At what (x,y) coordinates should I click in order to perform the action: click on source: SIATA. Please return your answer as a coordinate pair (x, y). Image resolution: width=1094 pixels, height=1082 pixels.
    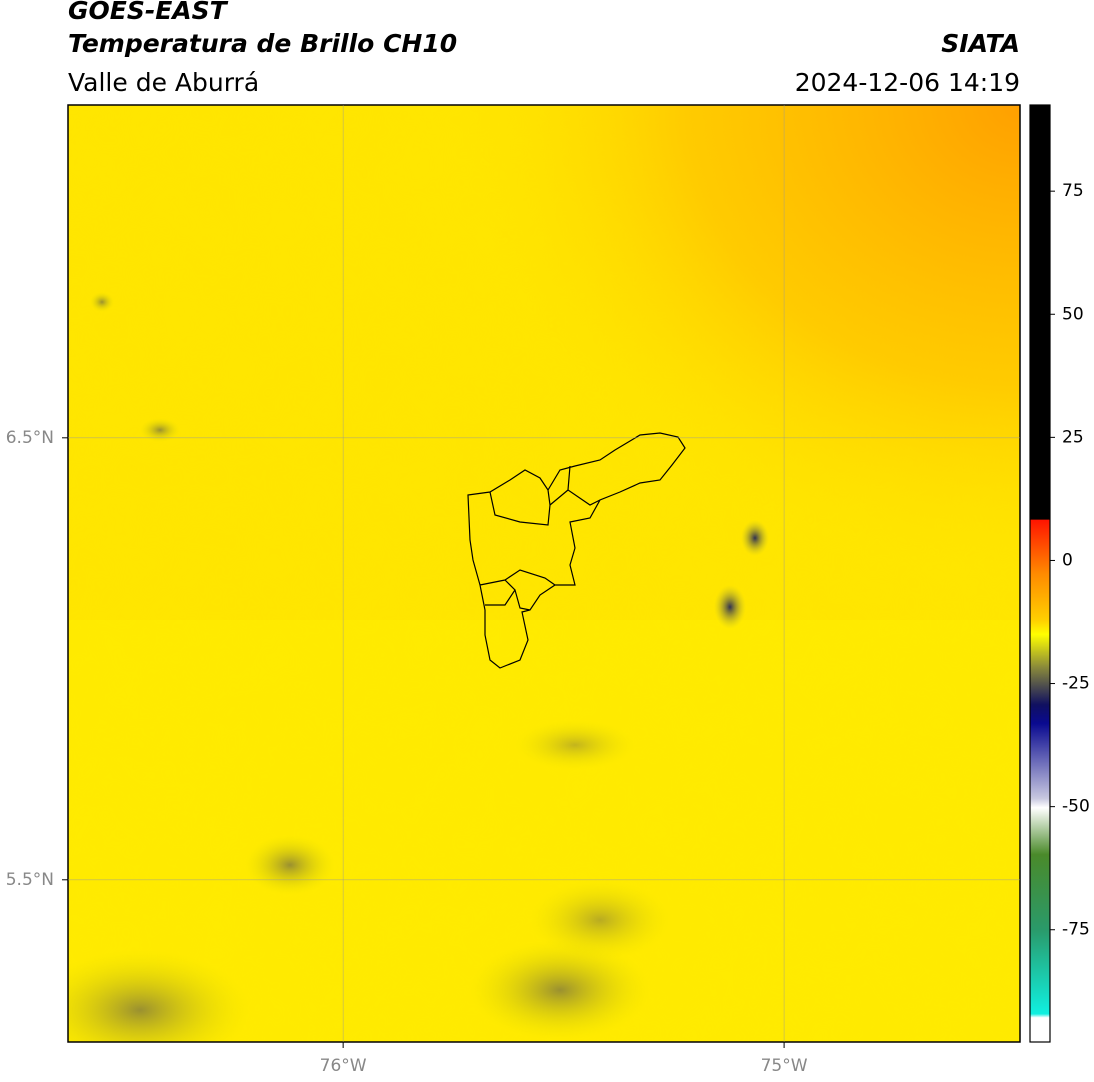
    Looking at the image, I should click on (980, 43).